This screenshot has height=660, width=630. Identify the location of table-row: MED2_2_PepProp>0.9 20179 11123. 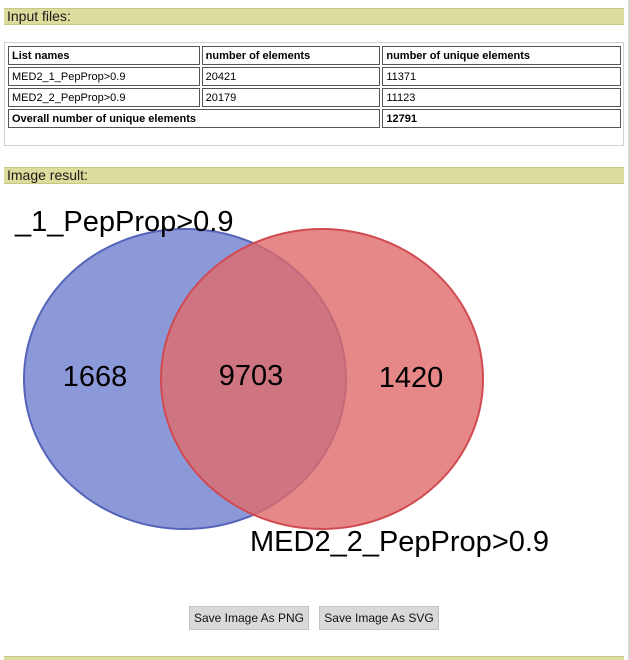
(314, 97).